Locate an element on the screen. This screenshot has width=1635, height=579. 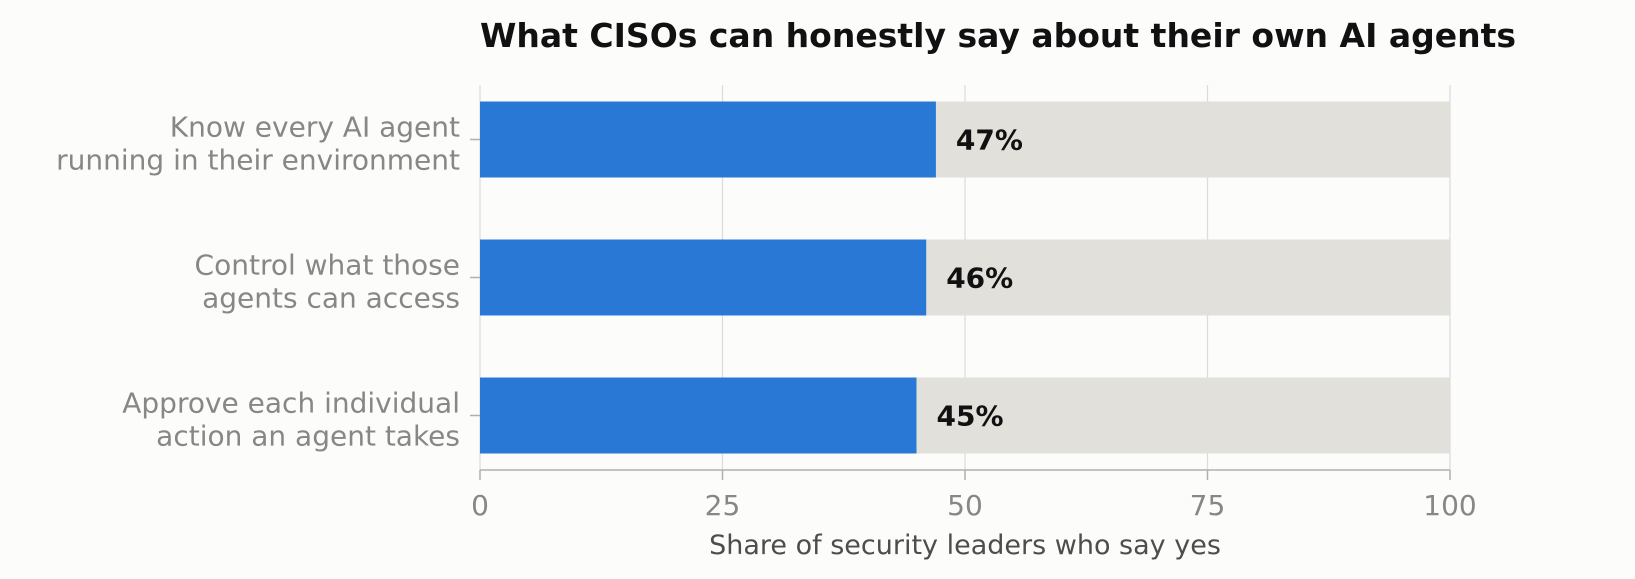
category-label-line: agents can access is located at coordinates (331, 298).